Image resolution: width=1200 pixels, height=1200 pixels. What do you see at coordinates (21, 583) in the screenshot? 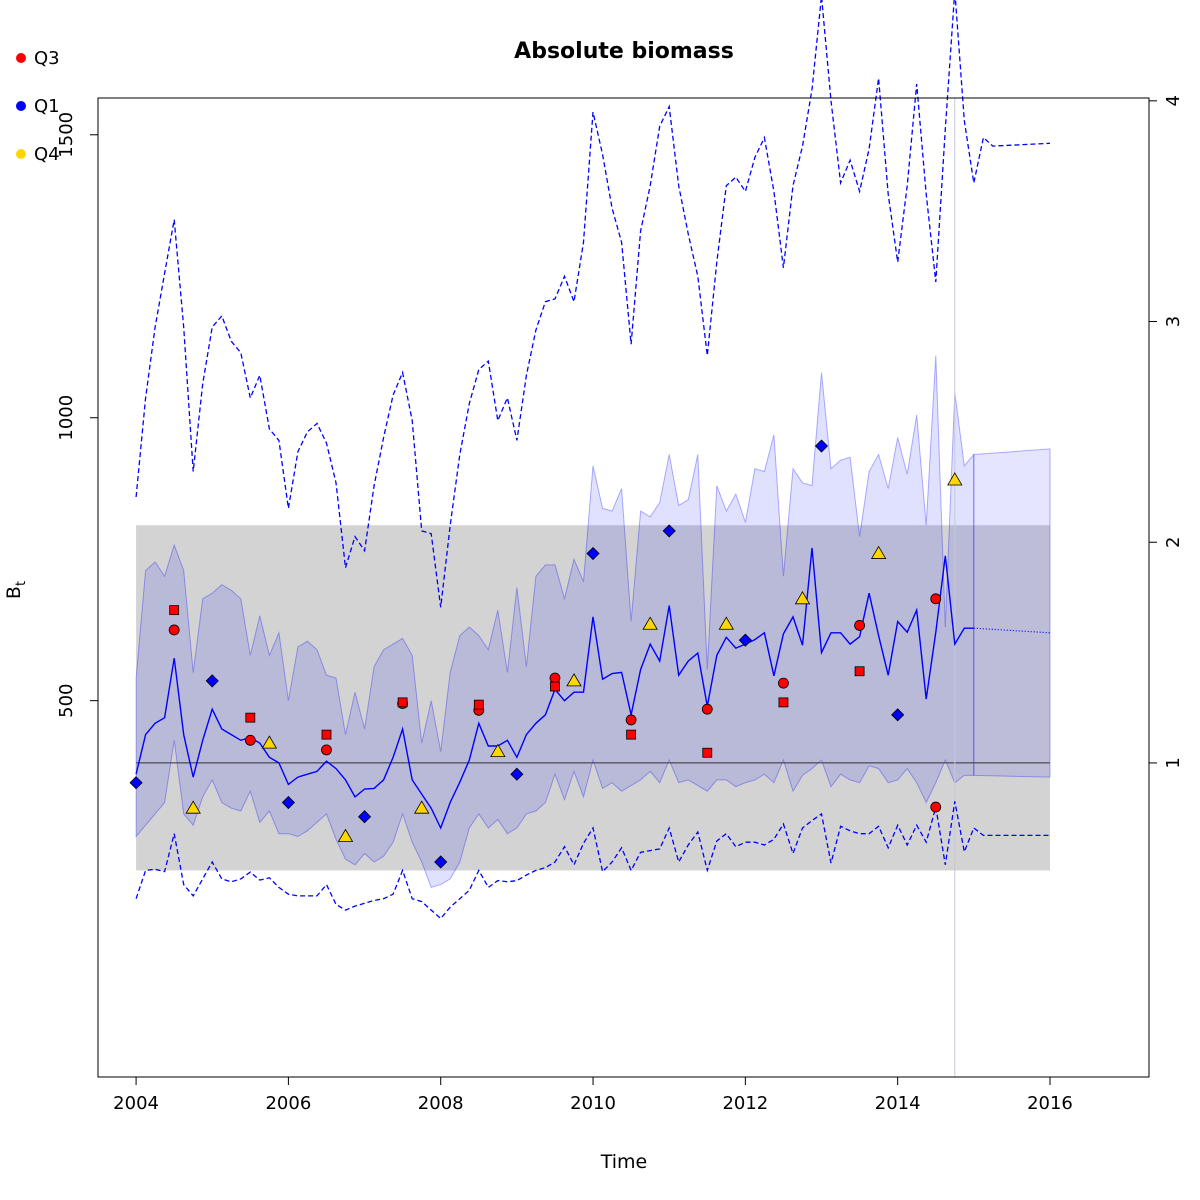
I see `y-axis-label-subscript: t` at bounding box center [21, 583].